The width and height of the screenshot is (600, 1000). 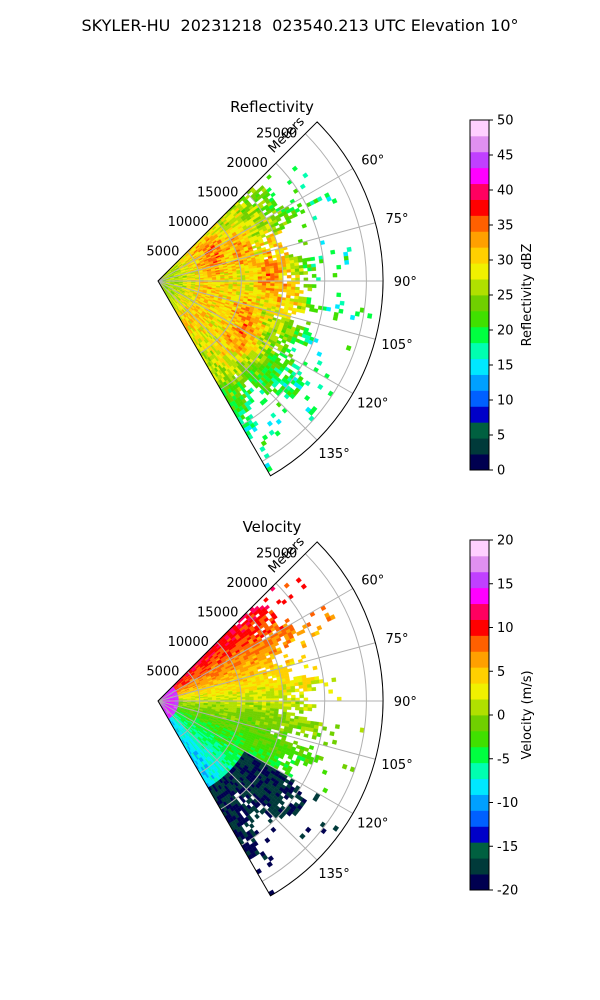 What do you see at coordinates (505, 296) in the screenshot?
I see `colorbar-tick-label: 25` at bounding box center [505, 296].